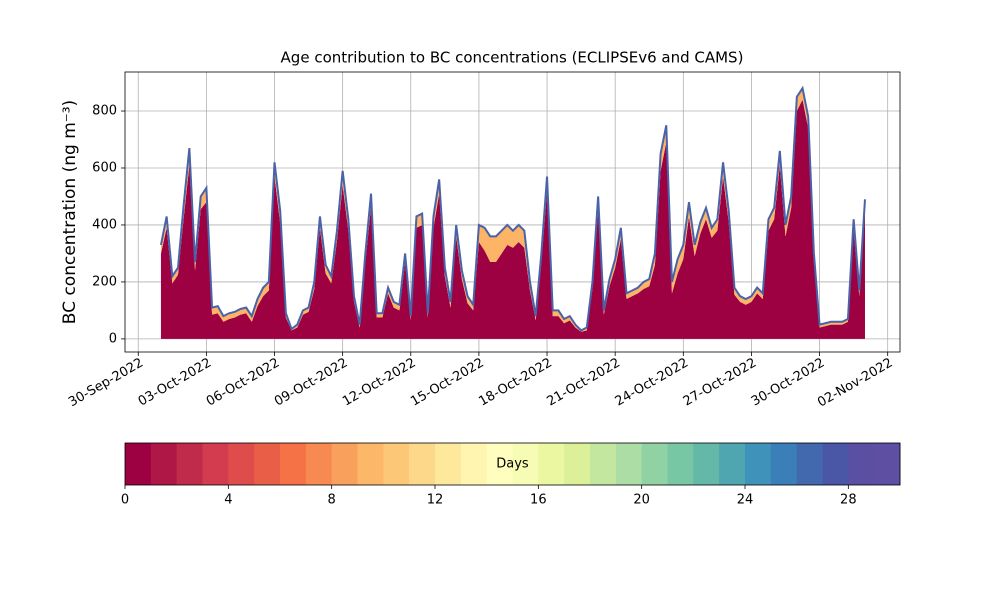 This screenshot has height=600, width=1000. Describe the element at coordinates (311, 383) in the screenshot. I see `x-tick-label: 09-Oct-2022` at that location.